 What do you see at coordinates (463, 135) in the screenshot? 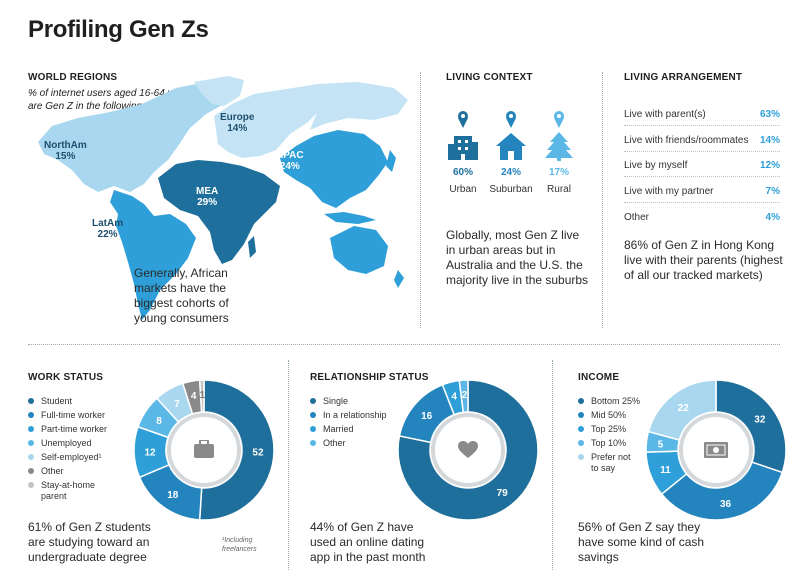
I see `city-buildings-icon` at bounding box center [463, 135].